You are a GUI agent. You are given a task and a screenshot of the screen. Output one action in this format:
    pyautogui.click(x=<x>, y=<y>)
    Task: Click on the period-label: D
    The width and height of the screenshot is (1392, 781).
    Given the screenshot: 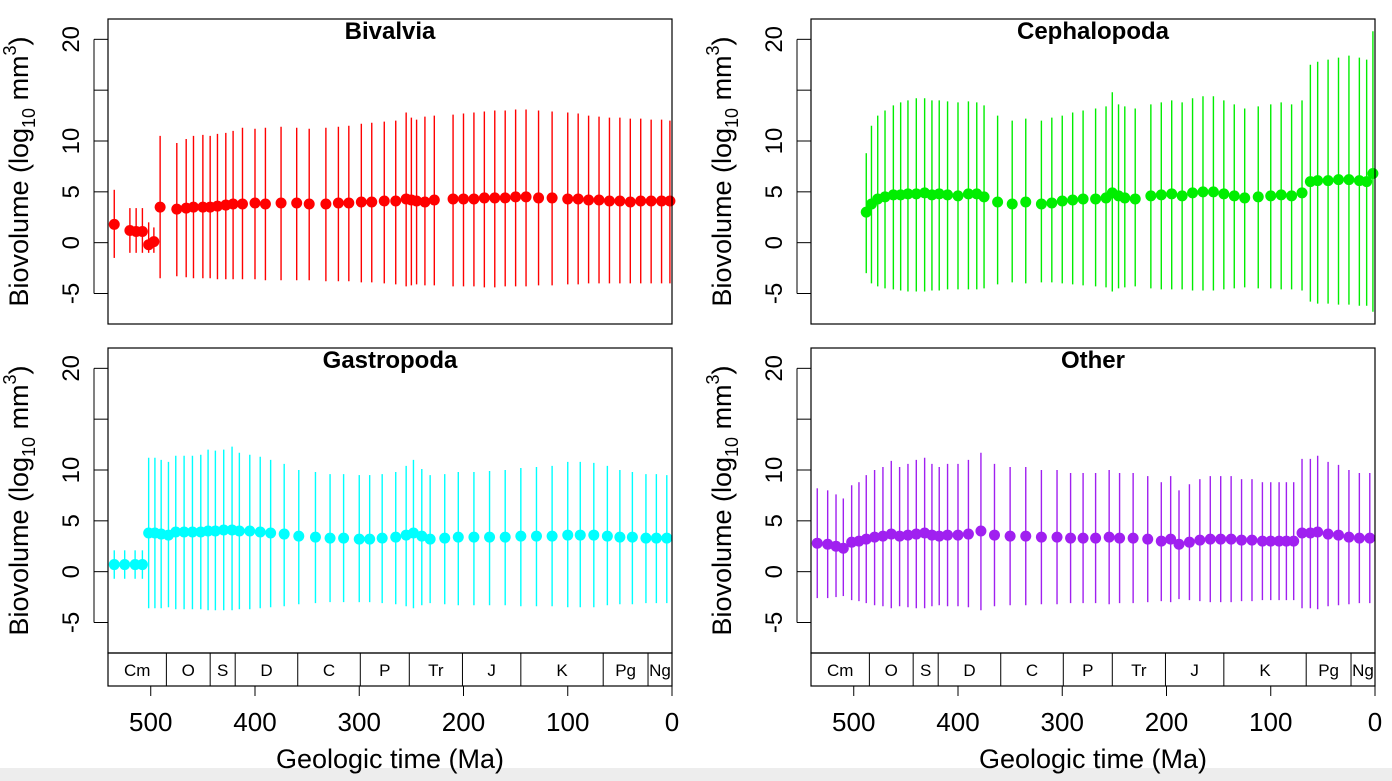 What is the action you would take?
    pyautogui.click(x=969, y=670)
    